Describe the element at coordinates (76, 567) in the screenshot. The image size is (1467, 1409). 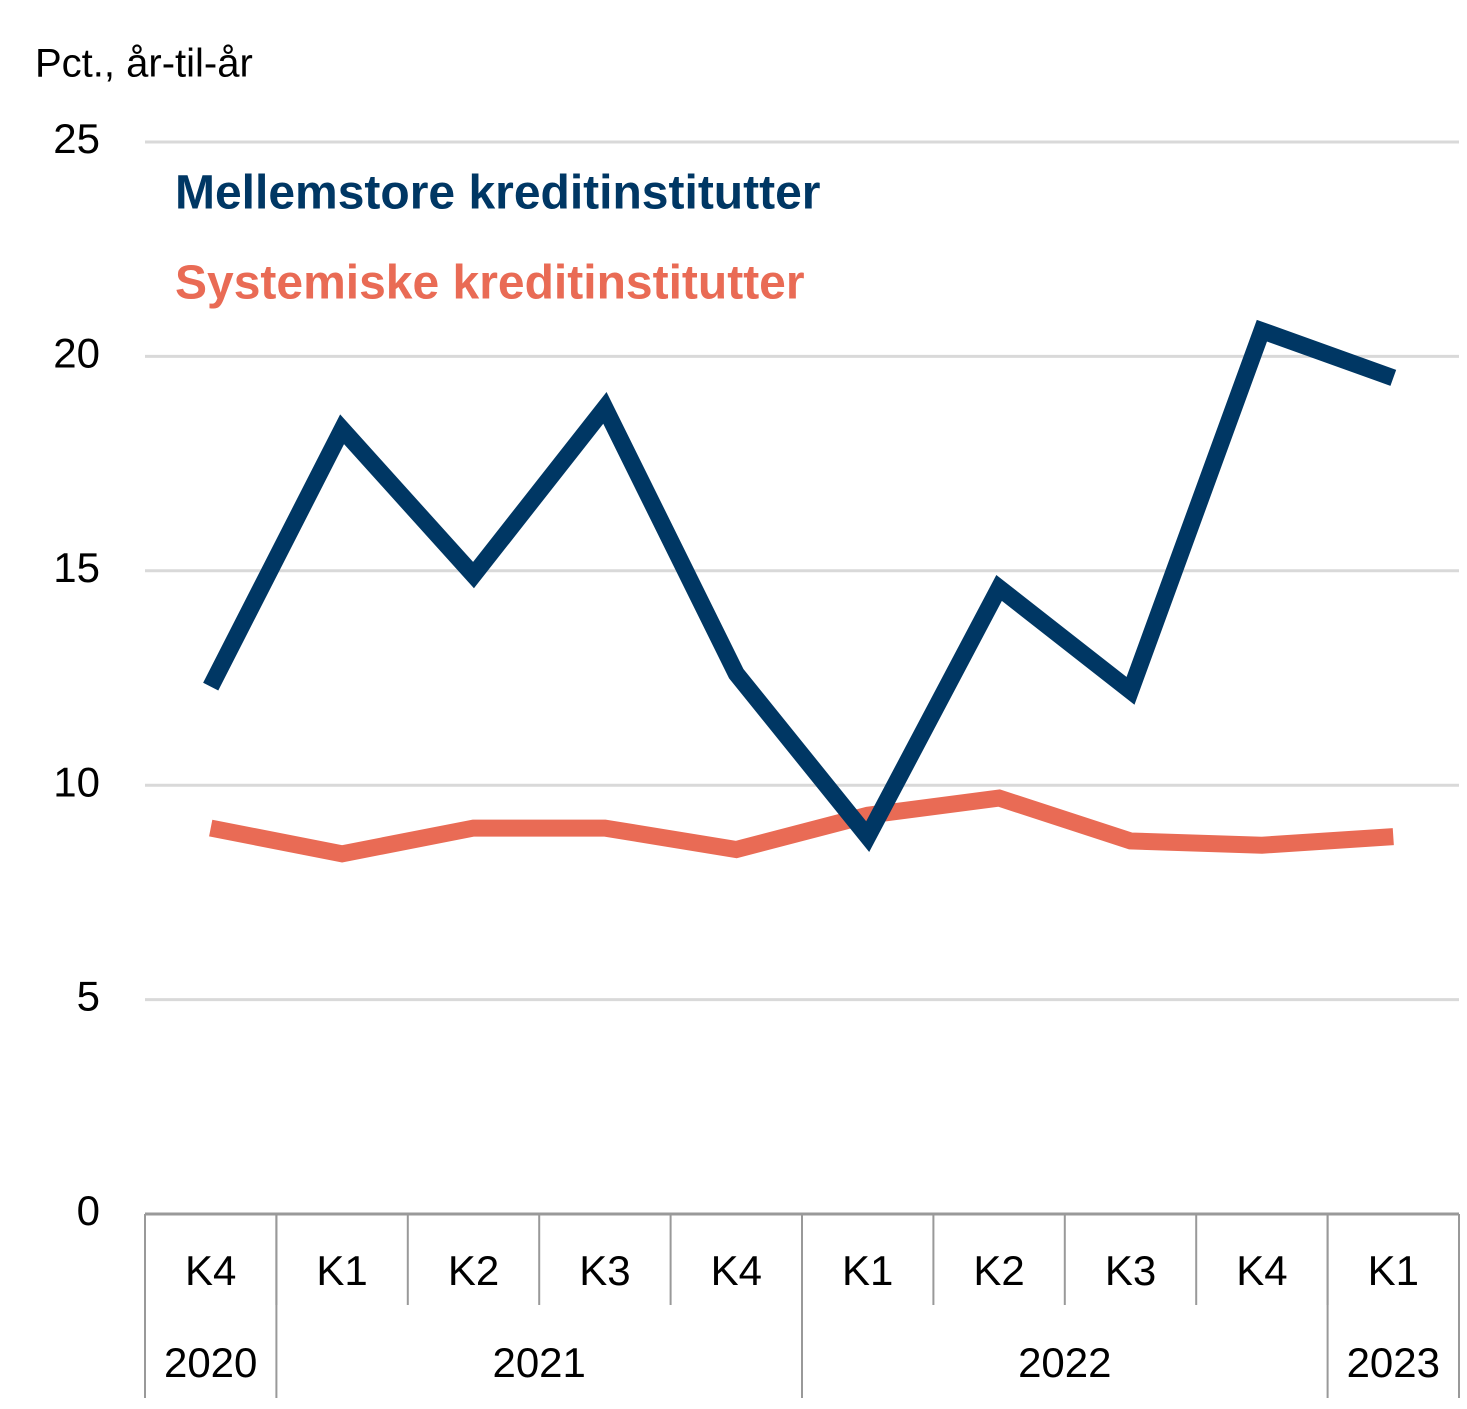
I see `y-tick-label: 15` at that location.